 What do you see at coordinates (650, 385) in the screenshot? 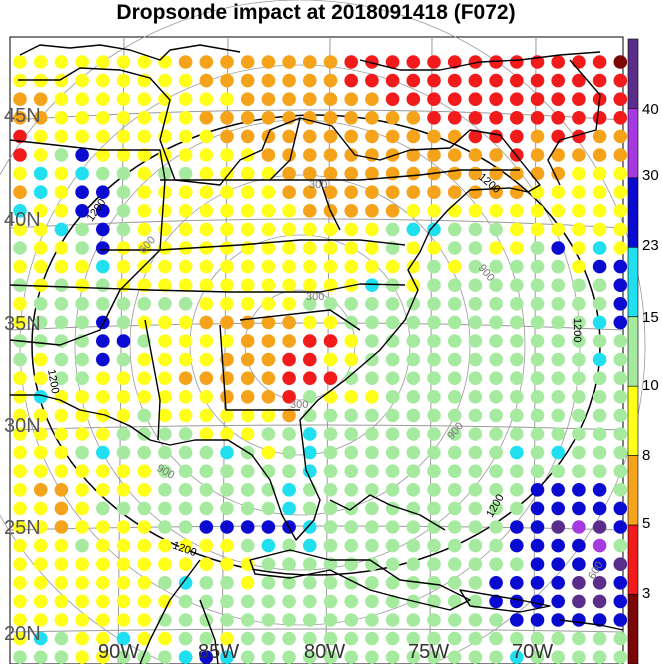
I see `colorbar-label-10: 10` at bounding box center [650, 385].